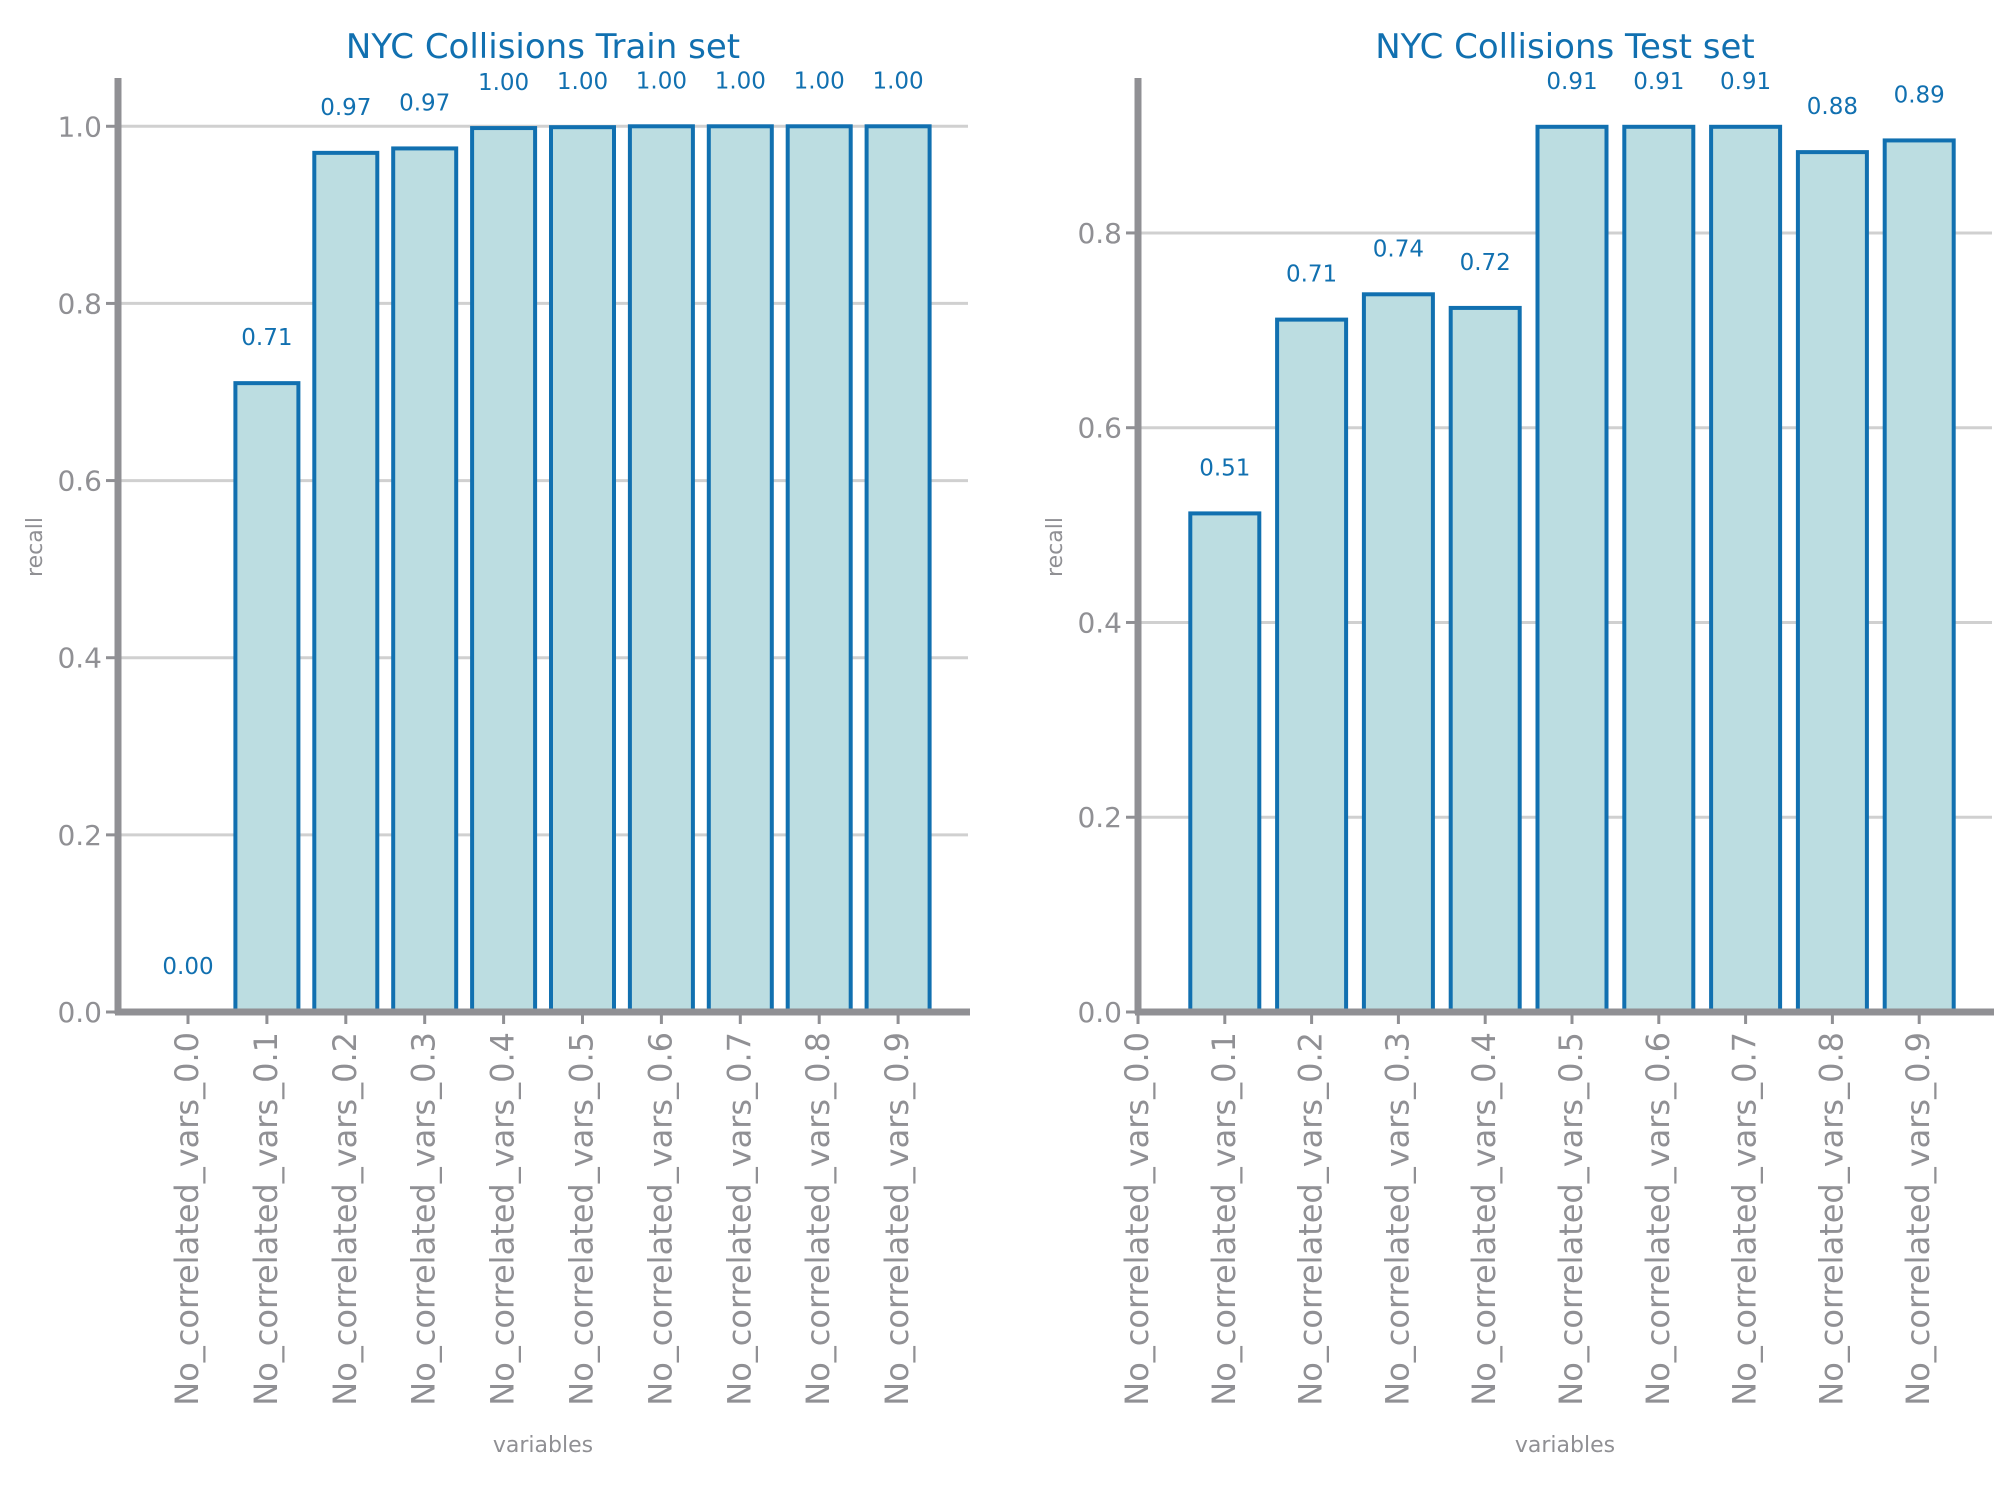 The image size is (2006, 1488). Describe the element at coordinates (79, 126) in the screenshot. I see `y-tick-label: 1.0` at that location.